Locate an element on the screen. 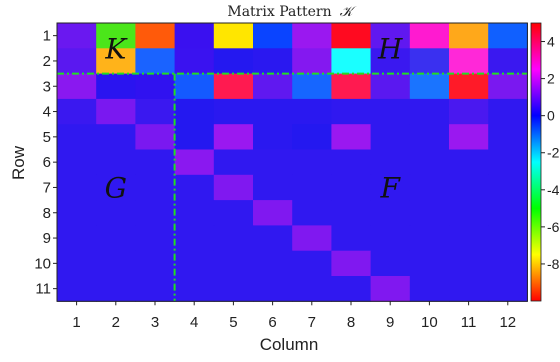  x-tick-label: 6 is located at coordinates (272, 322).